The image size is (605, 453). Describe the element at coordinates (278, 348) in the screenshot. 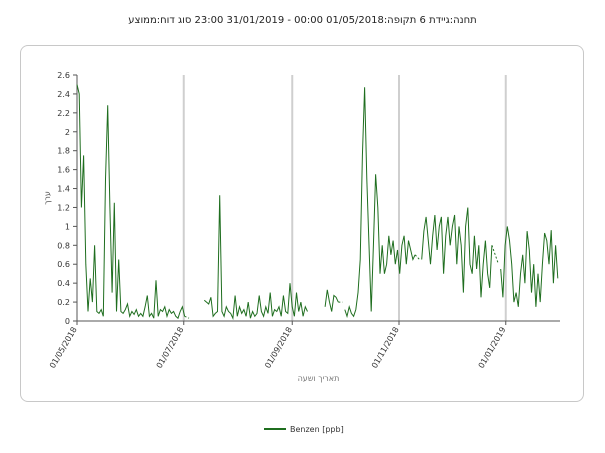

I see `x-tick-label: 01/09/2018` at that location.